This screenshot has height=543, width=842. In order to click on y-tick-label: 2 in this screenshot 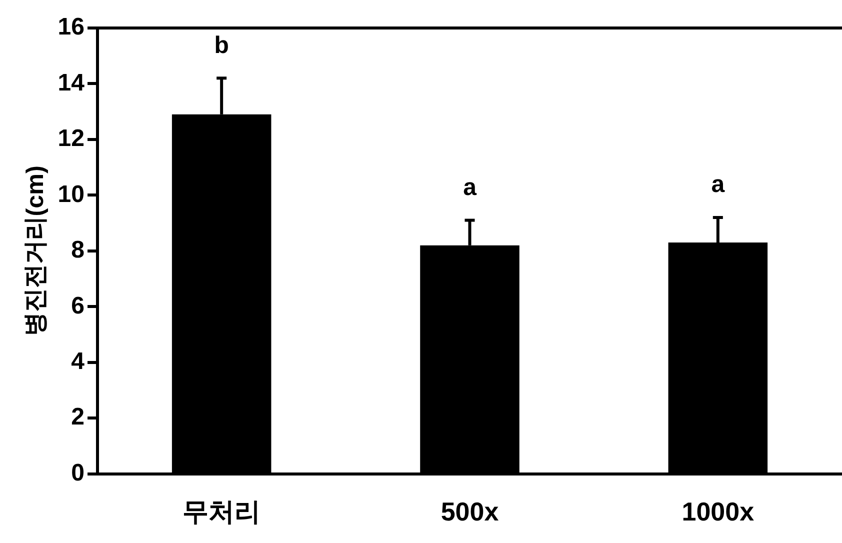, I will do `click(77, 417)`.